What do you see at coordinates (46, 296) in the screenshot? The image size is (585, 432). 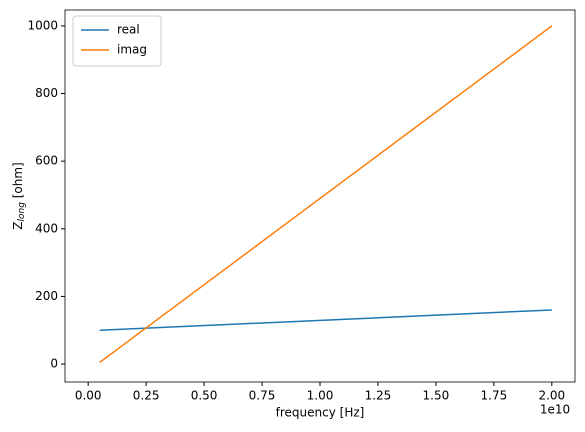 I see `y-tick-label: 200` at bounding box center [46, 296].